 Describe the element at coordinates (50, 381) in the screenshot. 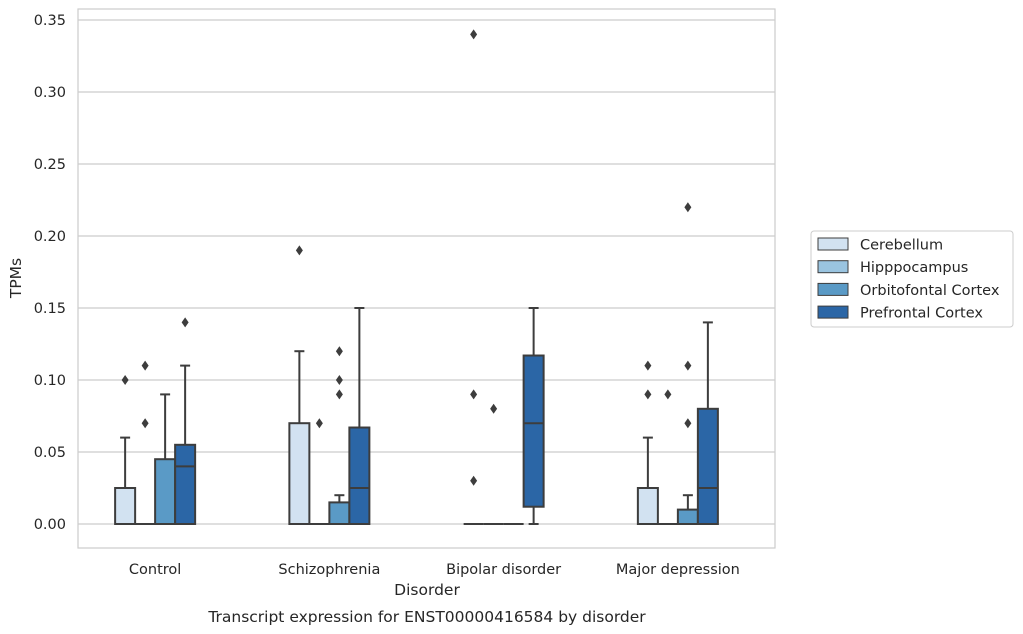

I see `y-tick-label: 0.10` at that location.